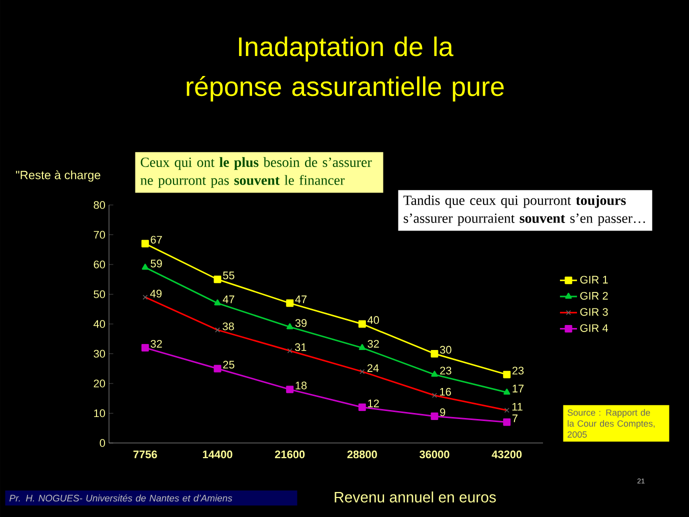  Describe the element at coordinates (100, 205) in the screenshot. I see `y-tick-label: 80` at that location.